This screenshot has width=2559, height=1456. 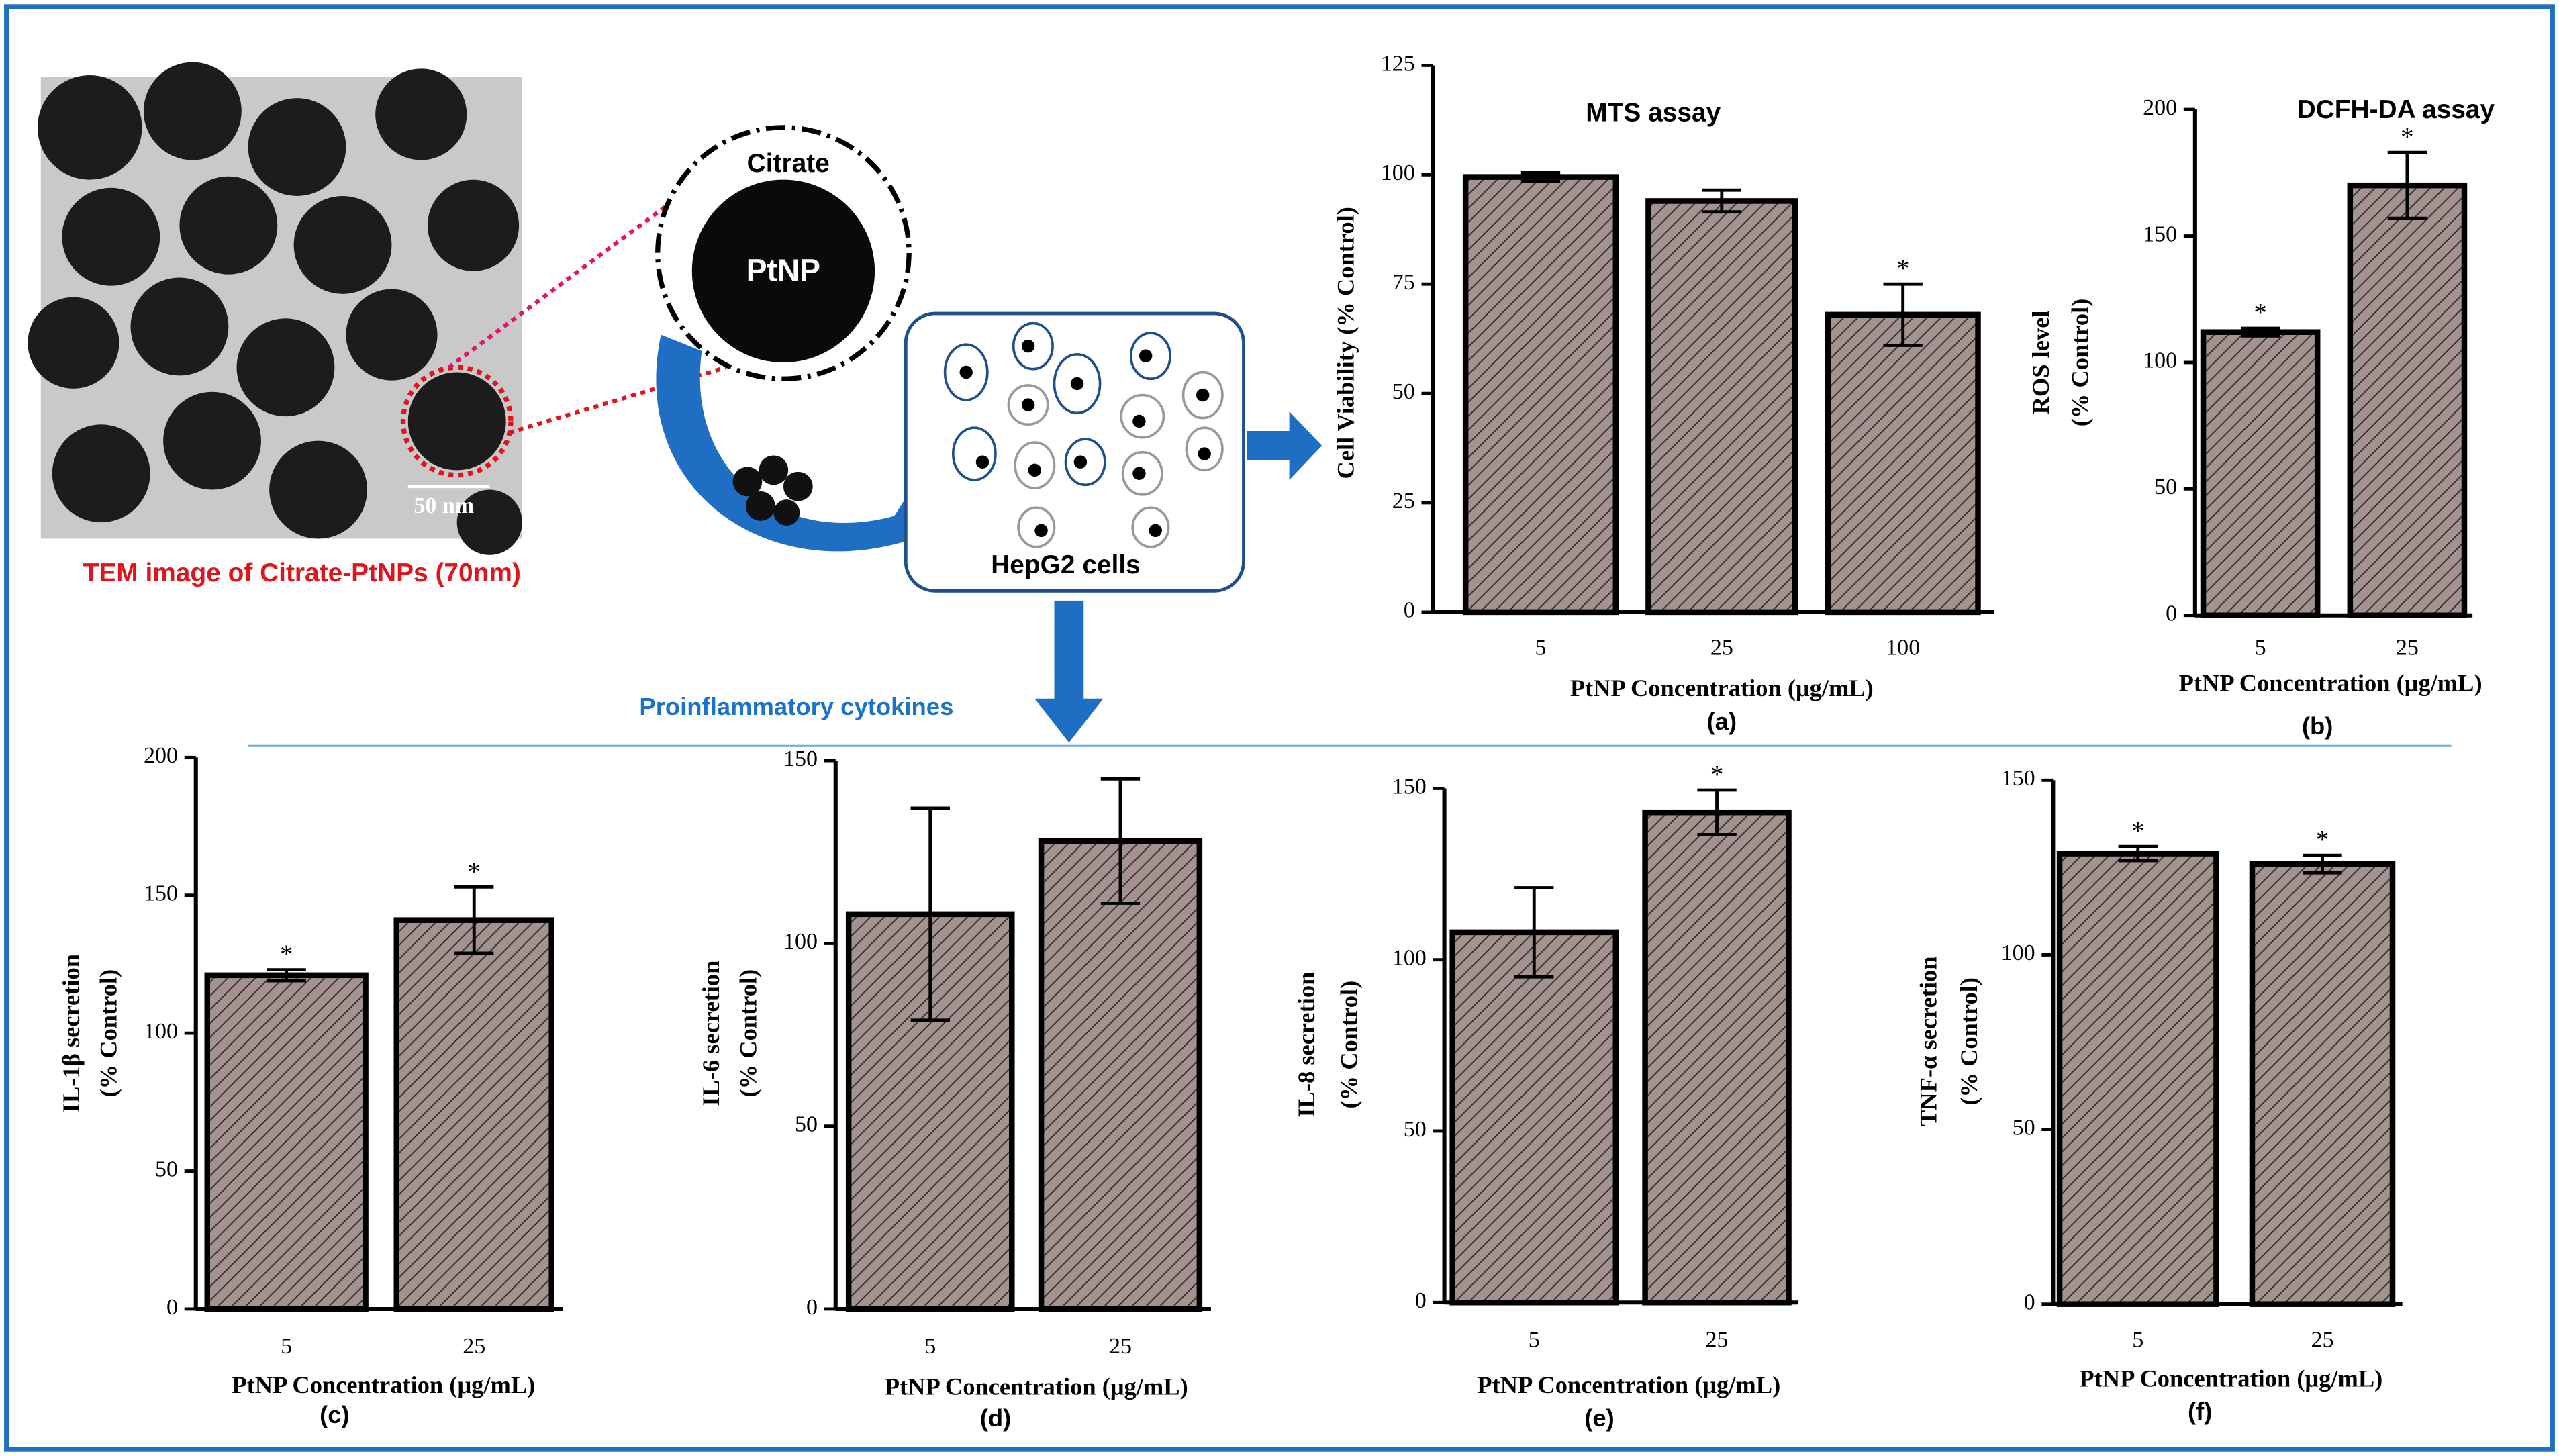 What do you see at coordinates (2040, 362) in the screenshot?
I see `y-axis-label: ROS level` at bounding box center [2040, 362].